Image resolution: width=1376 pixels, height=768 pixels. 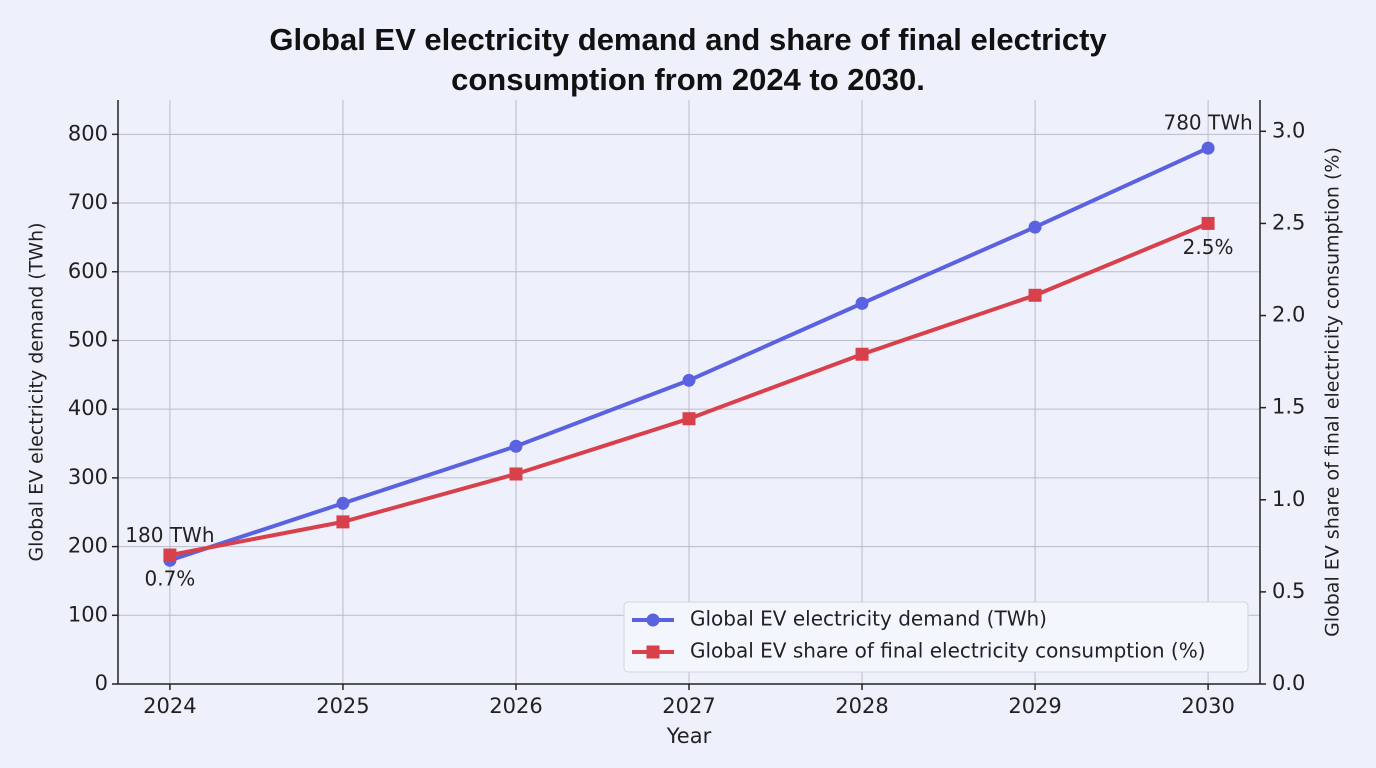 What do you see at coordinates (88, 477) in the screenshot?
I see `y-tick-label: 300` at bounding box center [88, 477].